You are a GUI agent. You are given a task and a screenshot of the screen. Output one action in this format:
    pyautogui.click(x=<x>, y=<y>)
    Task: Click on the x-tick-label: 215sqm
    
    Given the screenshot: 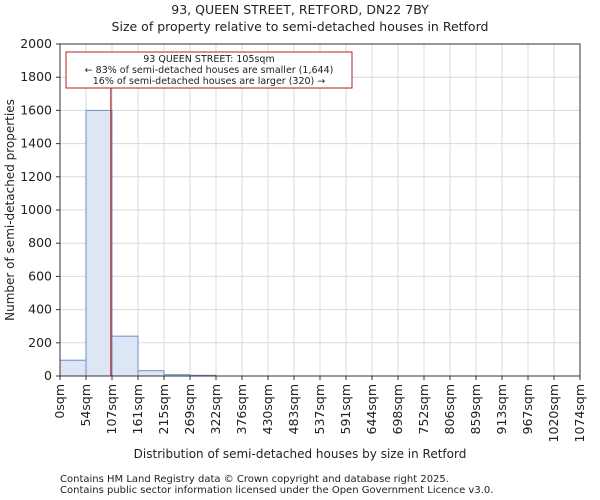 What is the action you would take?
    pyautogui.click(x=163, y=409)
    